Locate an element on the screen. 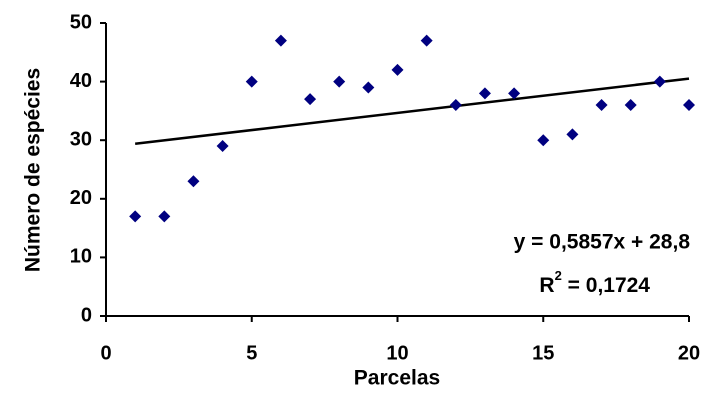  r-squared: R2 = 0,1724 is located at coordinates (594, 282).